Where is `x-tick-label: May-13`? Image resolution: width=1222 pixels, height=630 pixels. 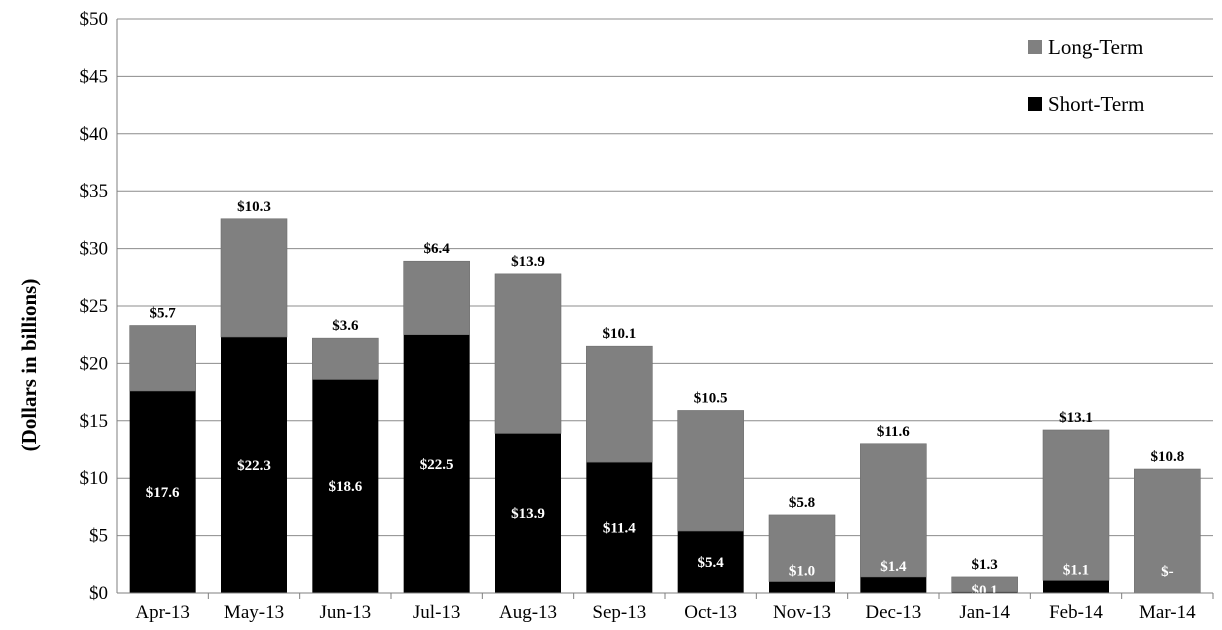 x-tick-label: May-13 is located at coordinates (254, 612).